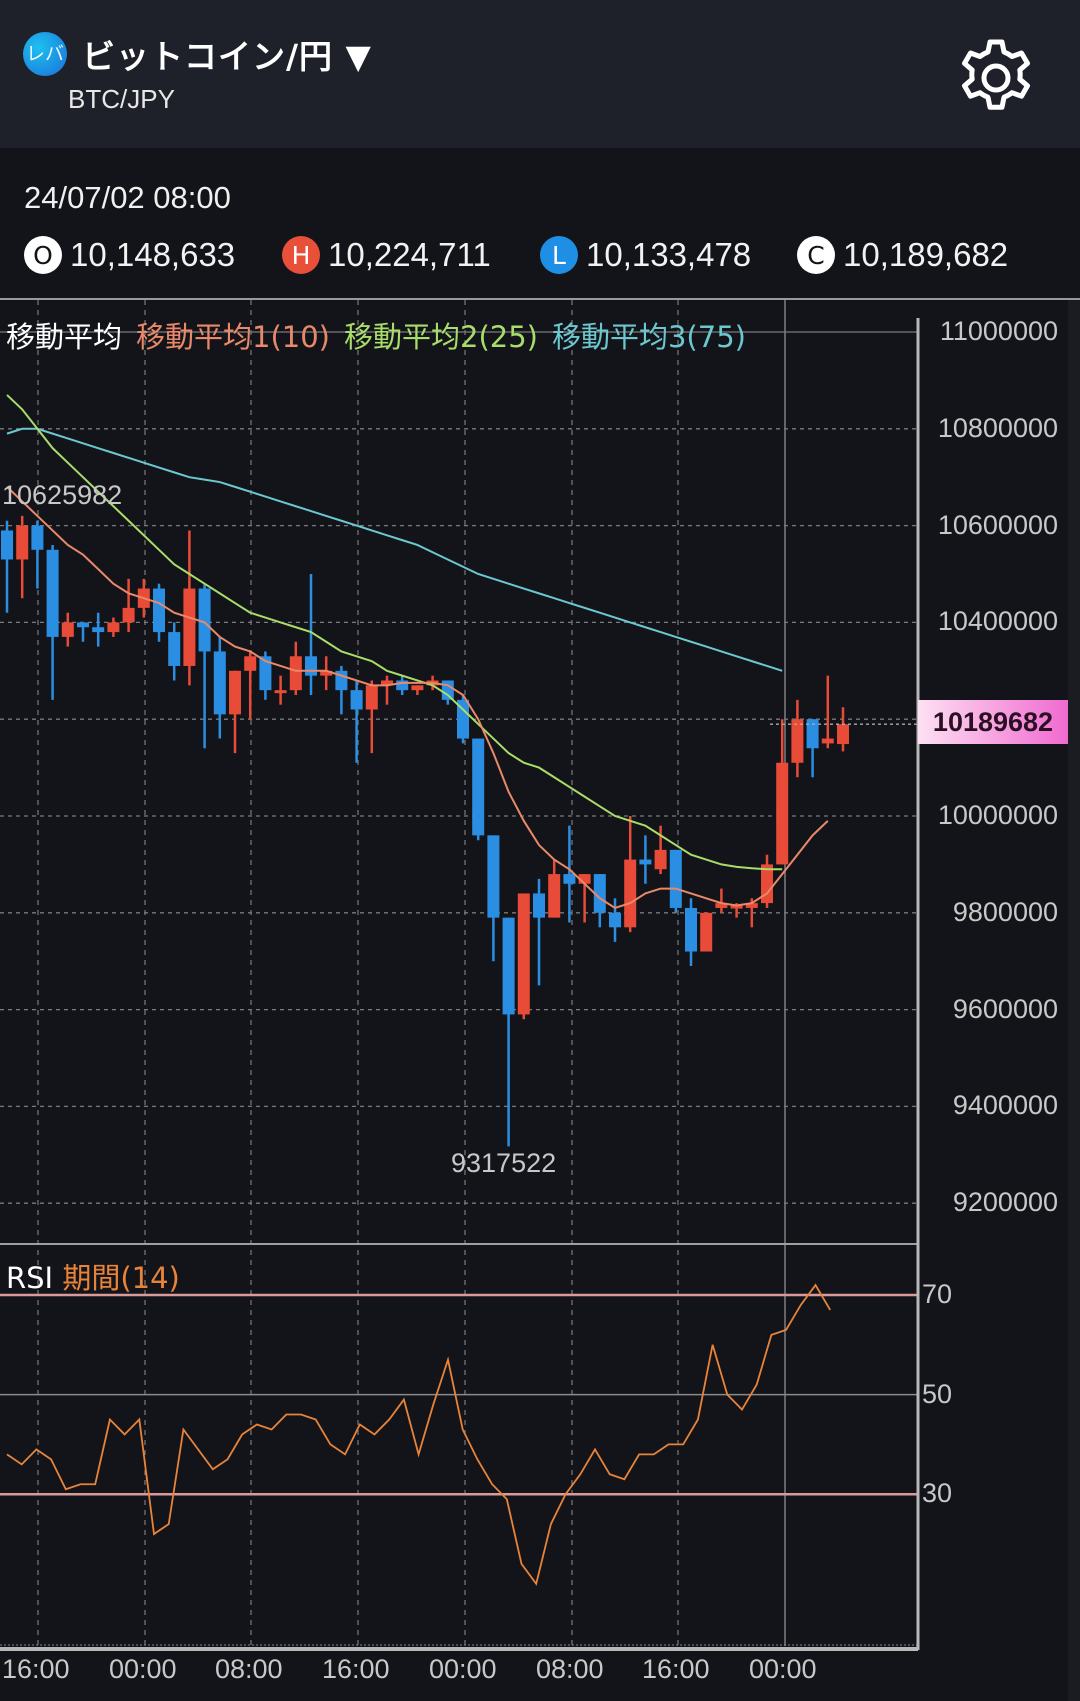  Describe the element at coordinates (45, 54) in the screenshot. I see `leverage-badge: レバ` at that location.